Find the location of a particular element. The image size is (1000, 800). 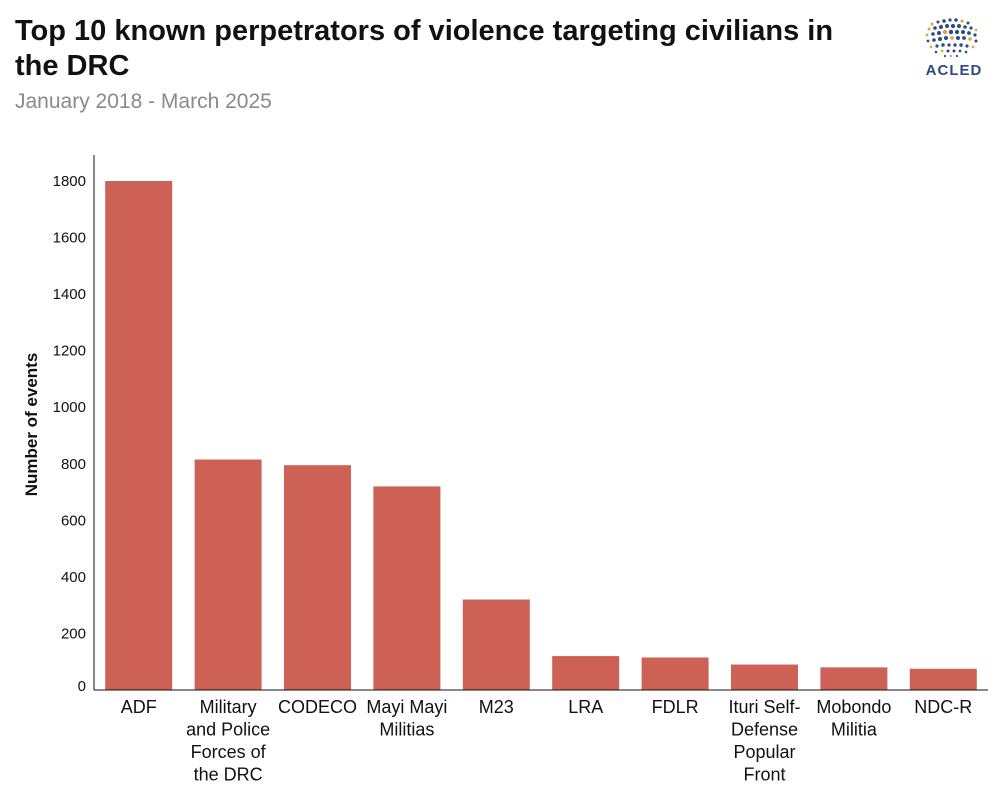

y-tick-label: 1600 is located at coordinates (69, 238).